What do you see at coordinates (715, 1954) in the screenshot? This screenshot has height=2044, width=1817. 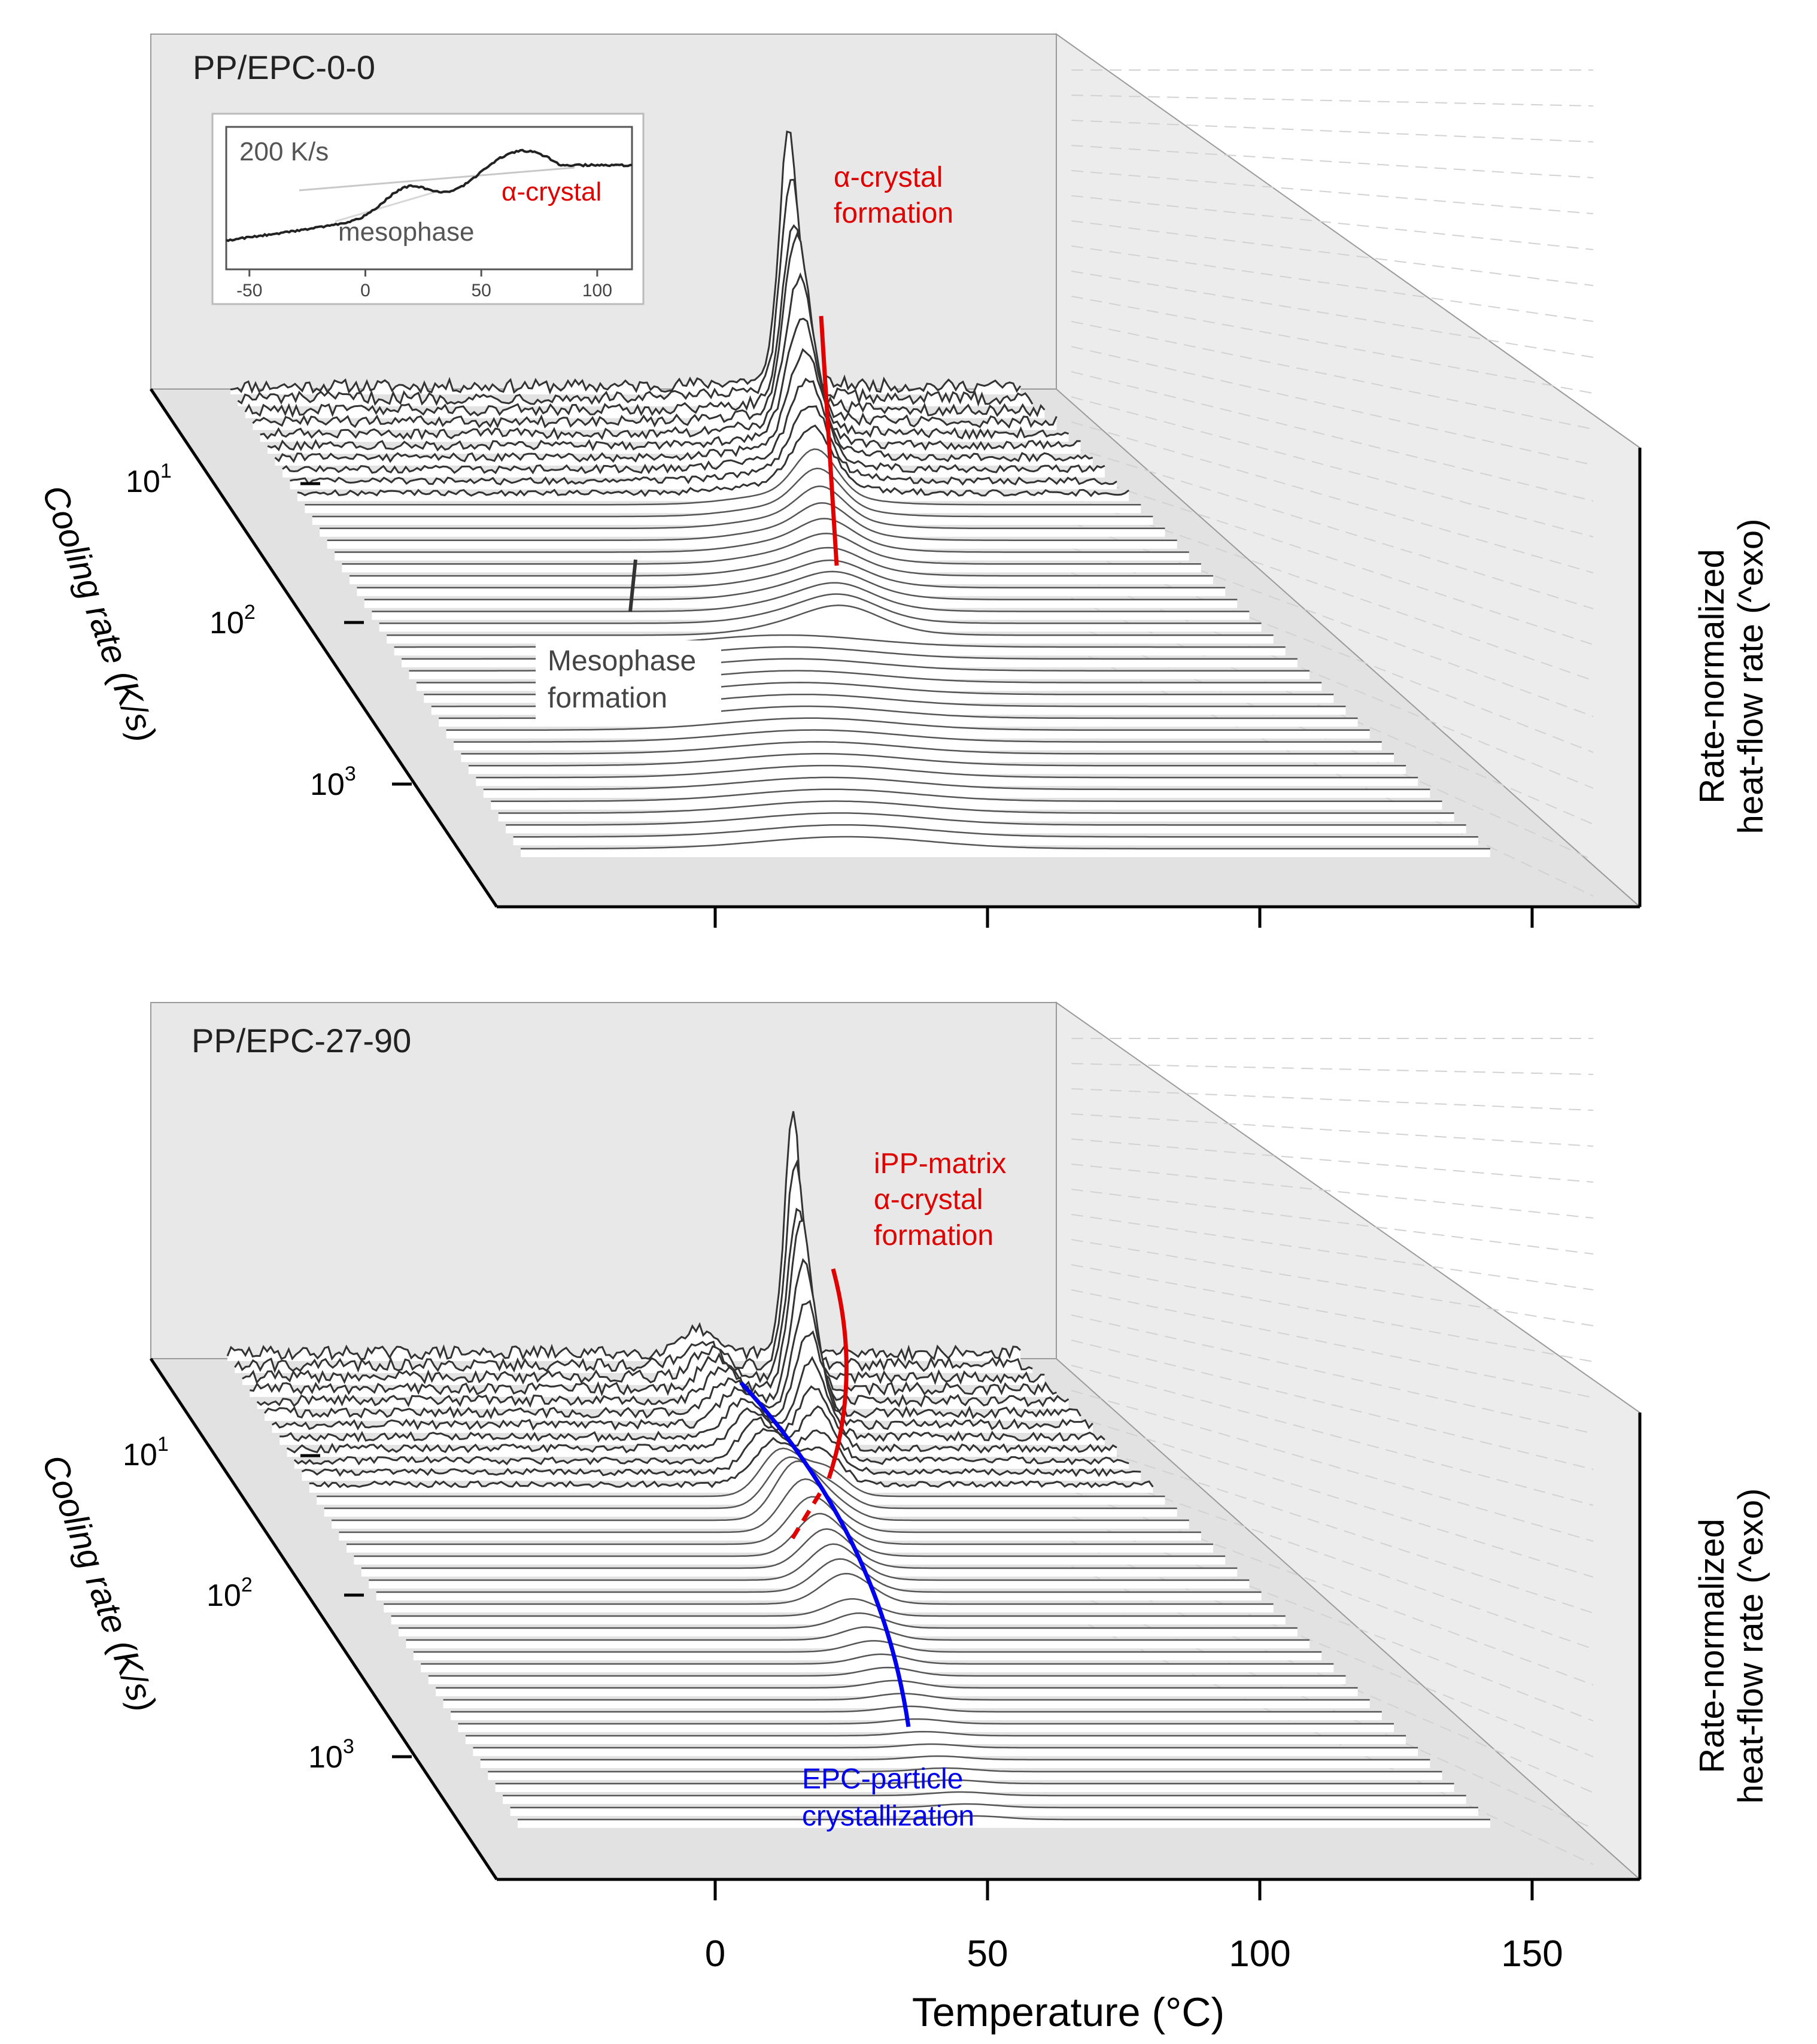 I see `x-tick-label-0: 0` at bounding box center [715, 1954].